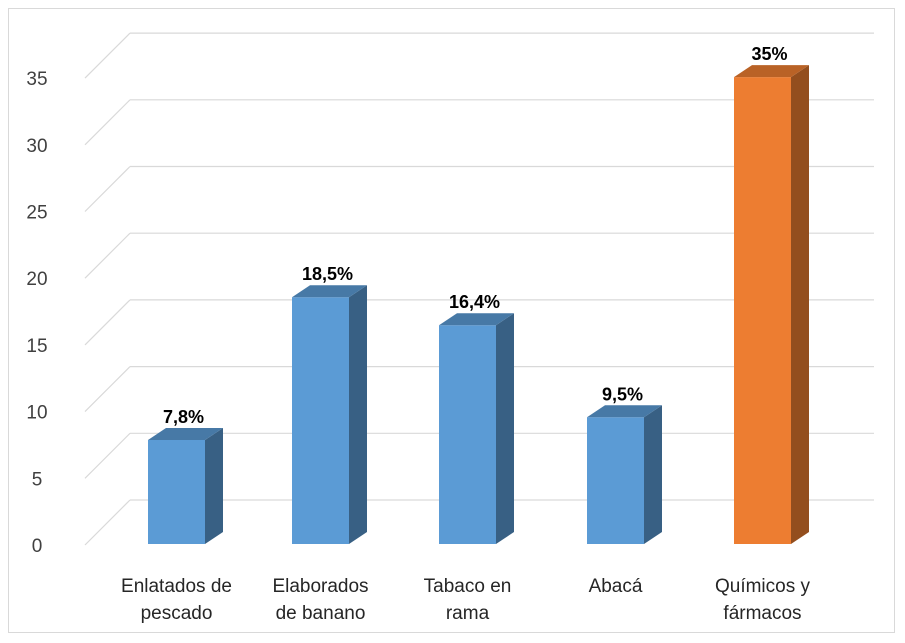 The width and height of the screenshot is (905, 643). Describe the element at coordinates (36, 413) in the screenshot. I see `y-tick-label: 10` at that location.